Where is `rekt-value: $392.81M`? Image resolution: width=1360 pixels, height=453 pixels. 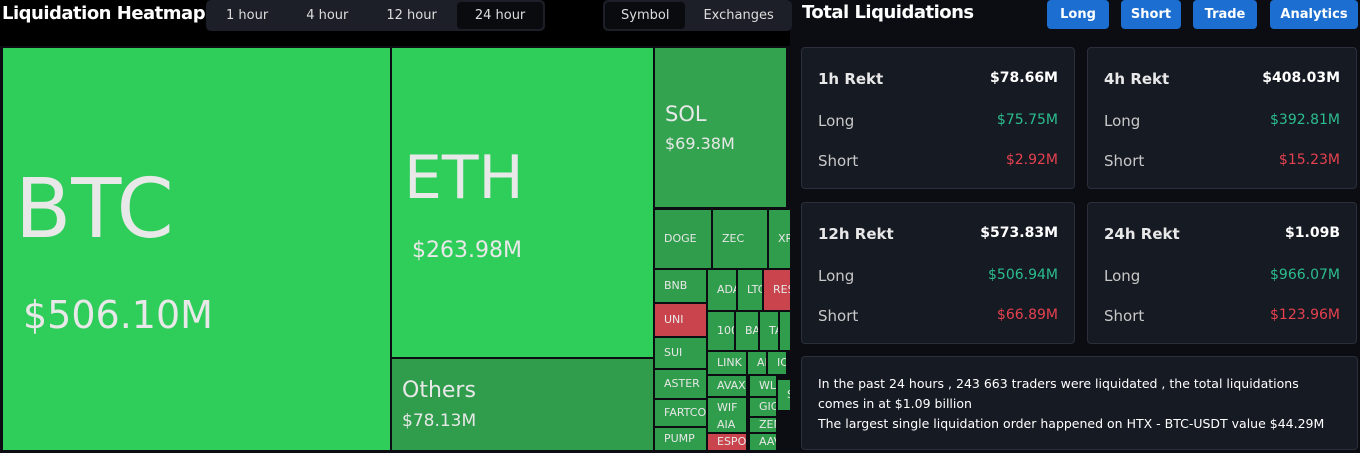
rekt-value: $392.81M is located at coordinates (1305, 120).